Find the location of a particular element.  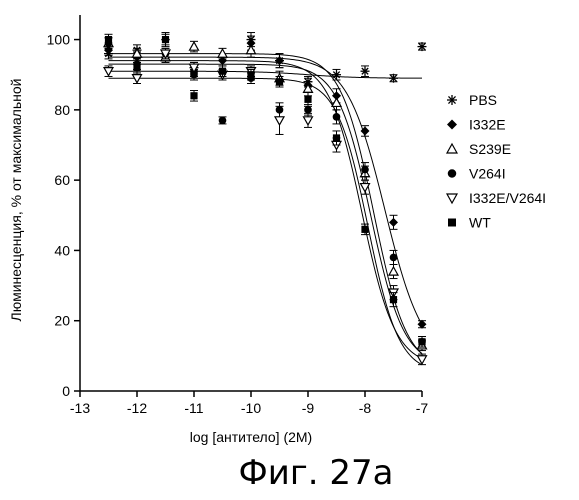

legend-label: WT is located at coordinates (480, 223).